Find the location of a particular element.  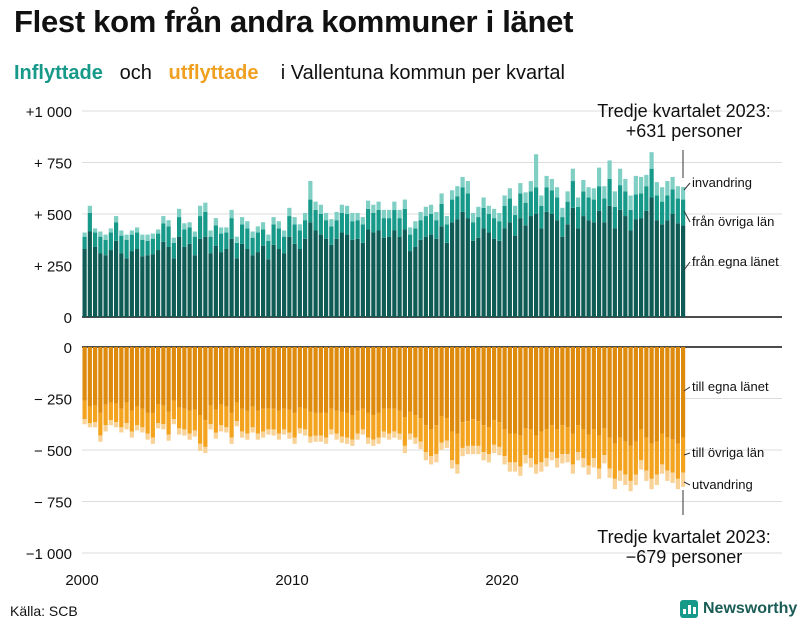

y-tick-label-top: +1 000 is located at coordinates (49, 112).